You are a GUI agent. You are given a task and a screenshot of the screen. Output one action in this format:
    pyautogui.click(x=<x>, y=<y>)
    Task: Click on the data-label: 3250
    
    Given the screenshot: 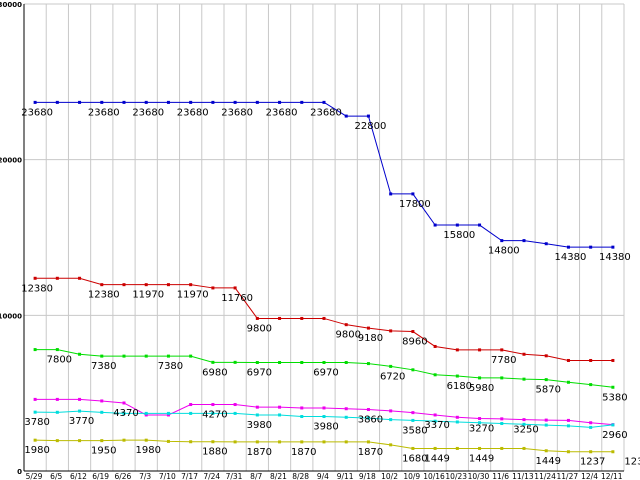 What is the action you would take?
    pyautogui.click(x=525, y=430)
    